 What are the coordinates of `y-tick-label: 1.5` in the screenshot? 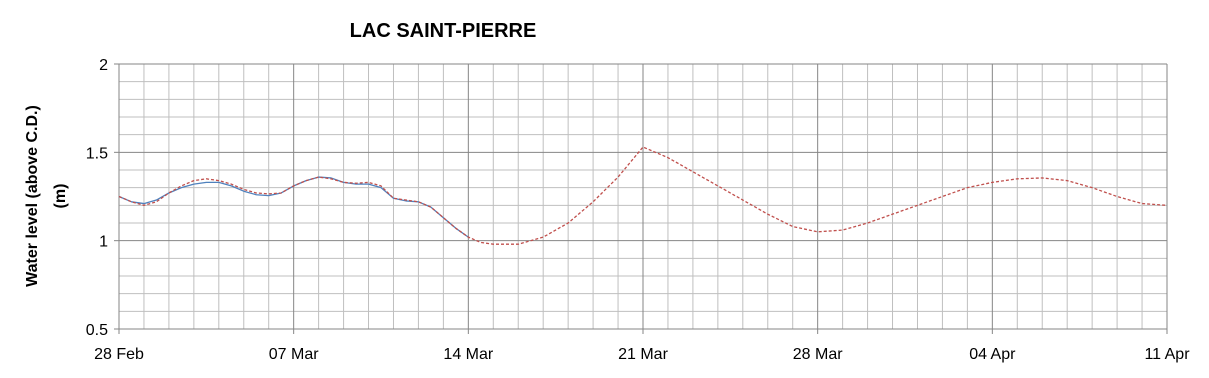 It's located at (97, 153).